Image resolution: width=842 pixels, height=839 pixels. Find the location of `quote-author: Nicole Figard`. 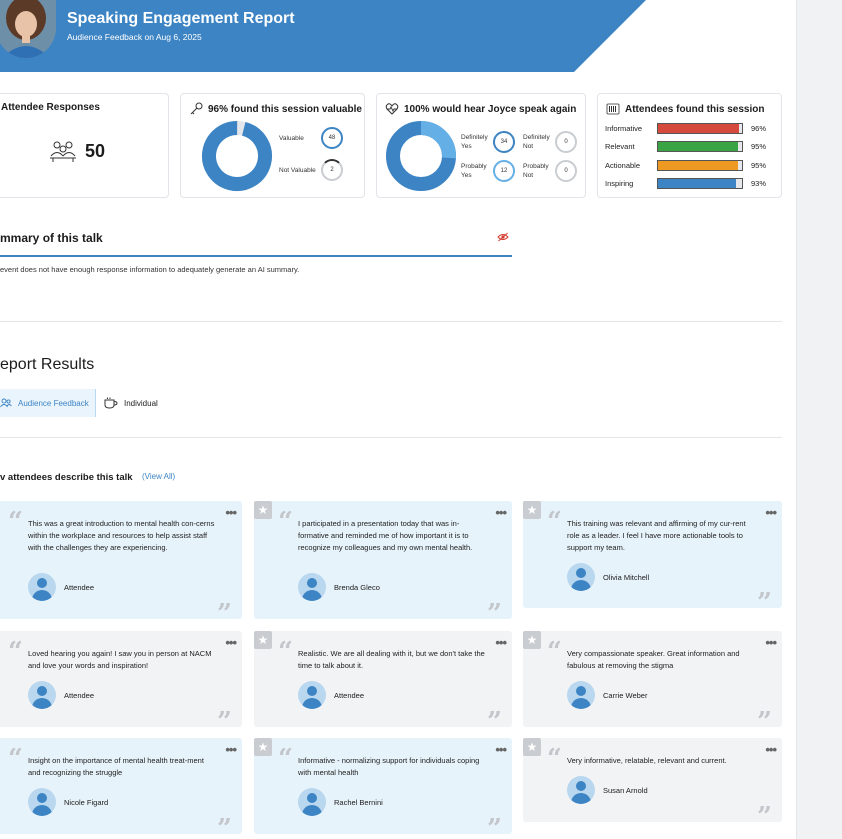

quote-author: Nicole Figard is located at coordinates (68, 802).